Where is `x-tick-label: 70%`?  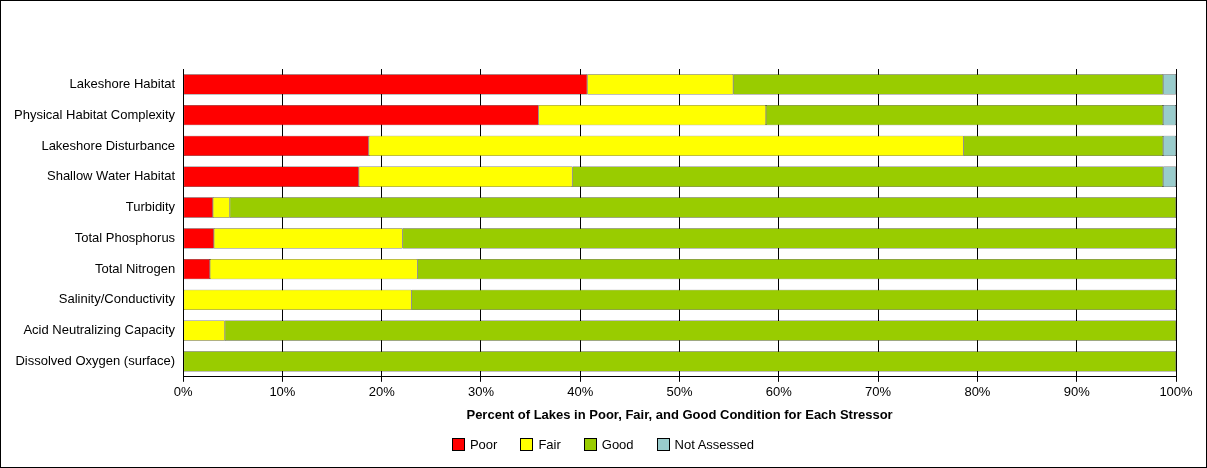 x-tick-label: 70% is located at coordinates (878, 392).